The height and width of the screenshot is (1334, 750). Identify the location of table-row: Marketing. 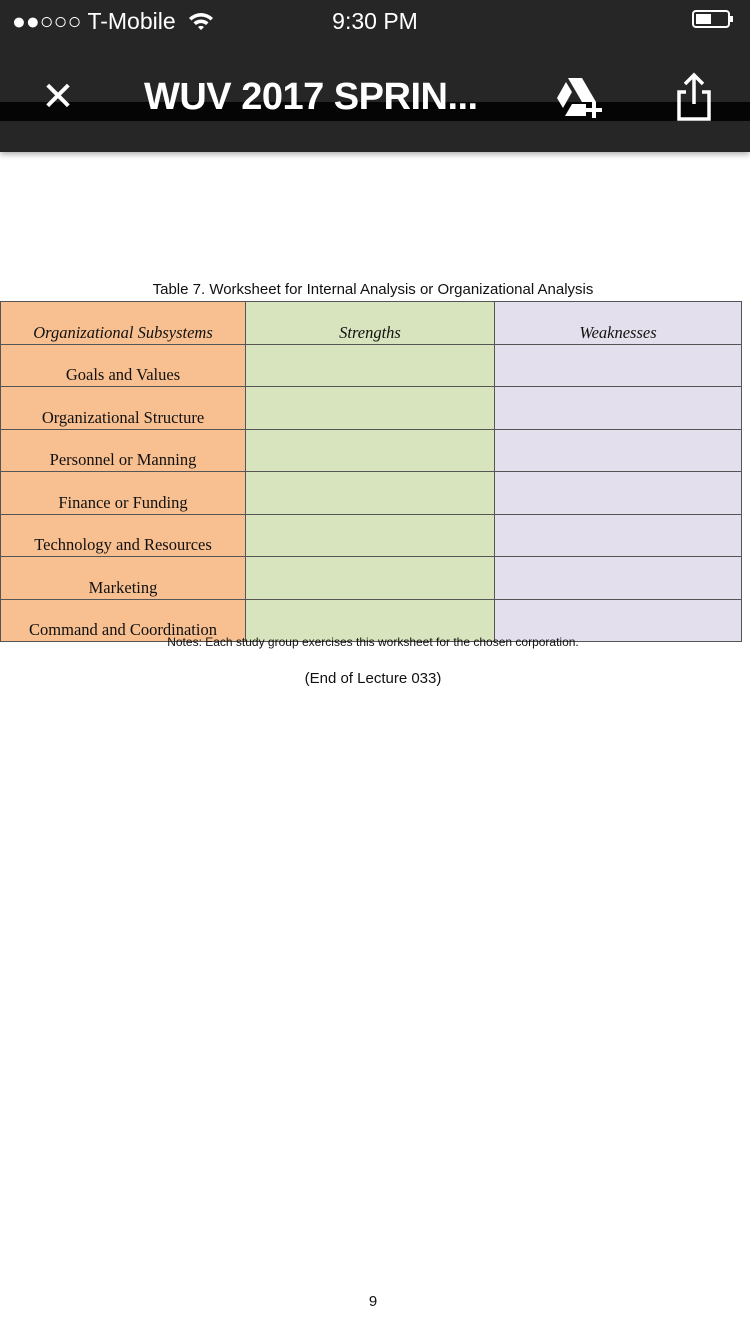
(371, 578).